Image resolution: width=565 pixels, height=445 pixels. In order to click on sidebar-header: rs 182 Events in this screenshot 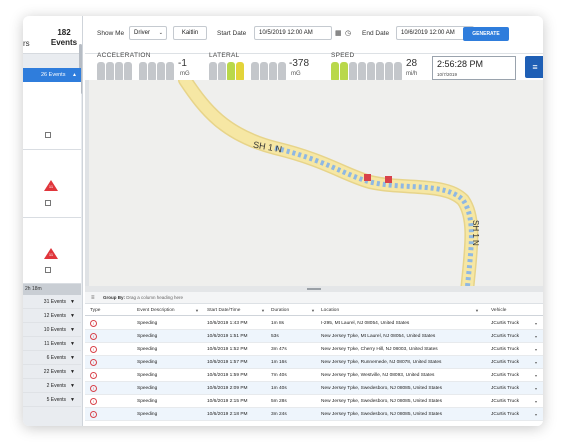, I will do `click(52, 35)`.